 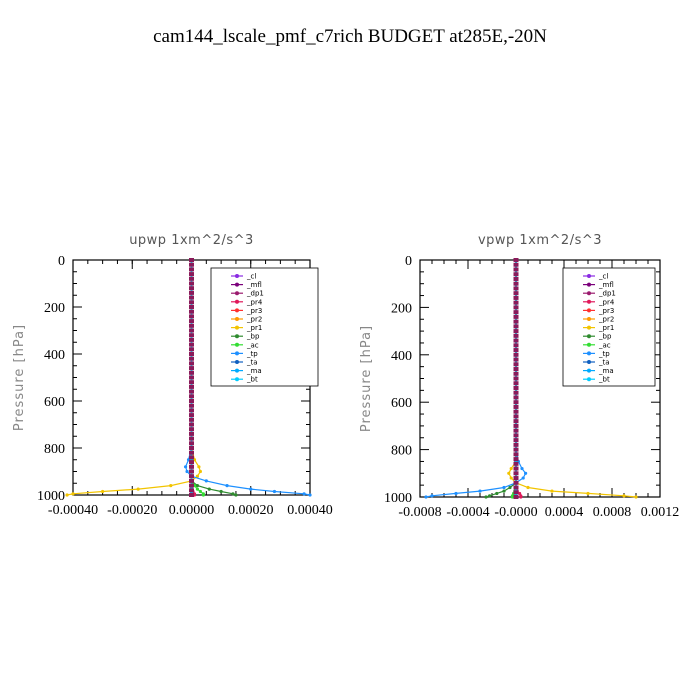 What do you see at coordinates (366, 378) in the screenshot?
I see `y-axis-label: Pressure [hPa]` at bounding box center [366, 378].